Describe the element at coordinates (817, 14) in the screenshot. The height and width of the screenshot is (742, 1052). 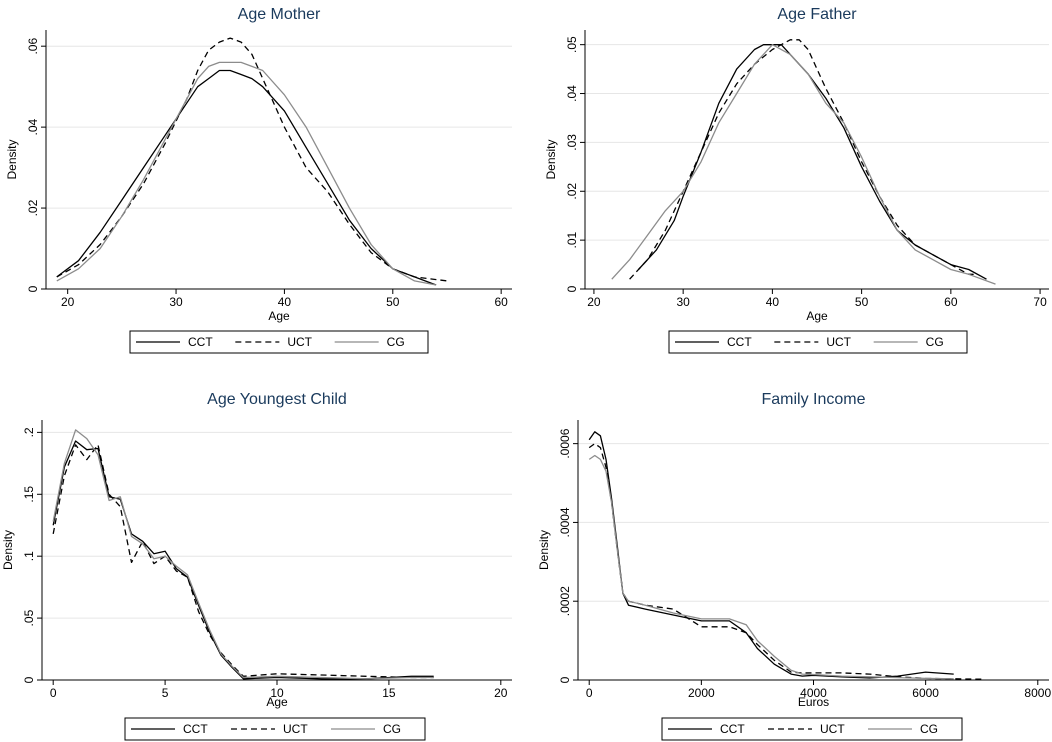
I see `chart-title: Age Father` at that location.